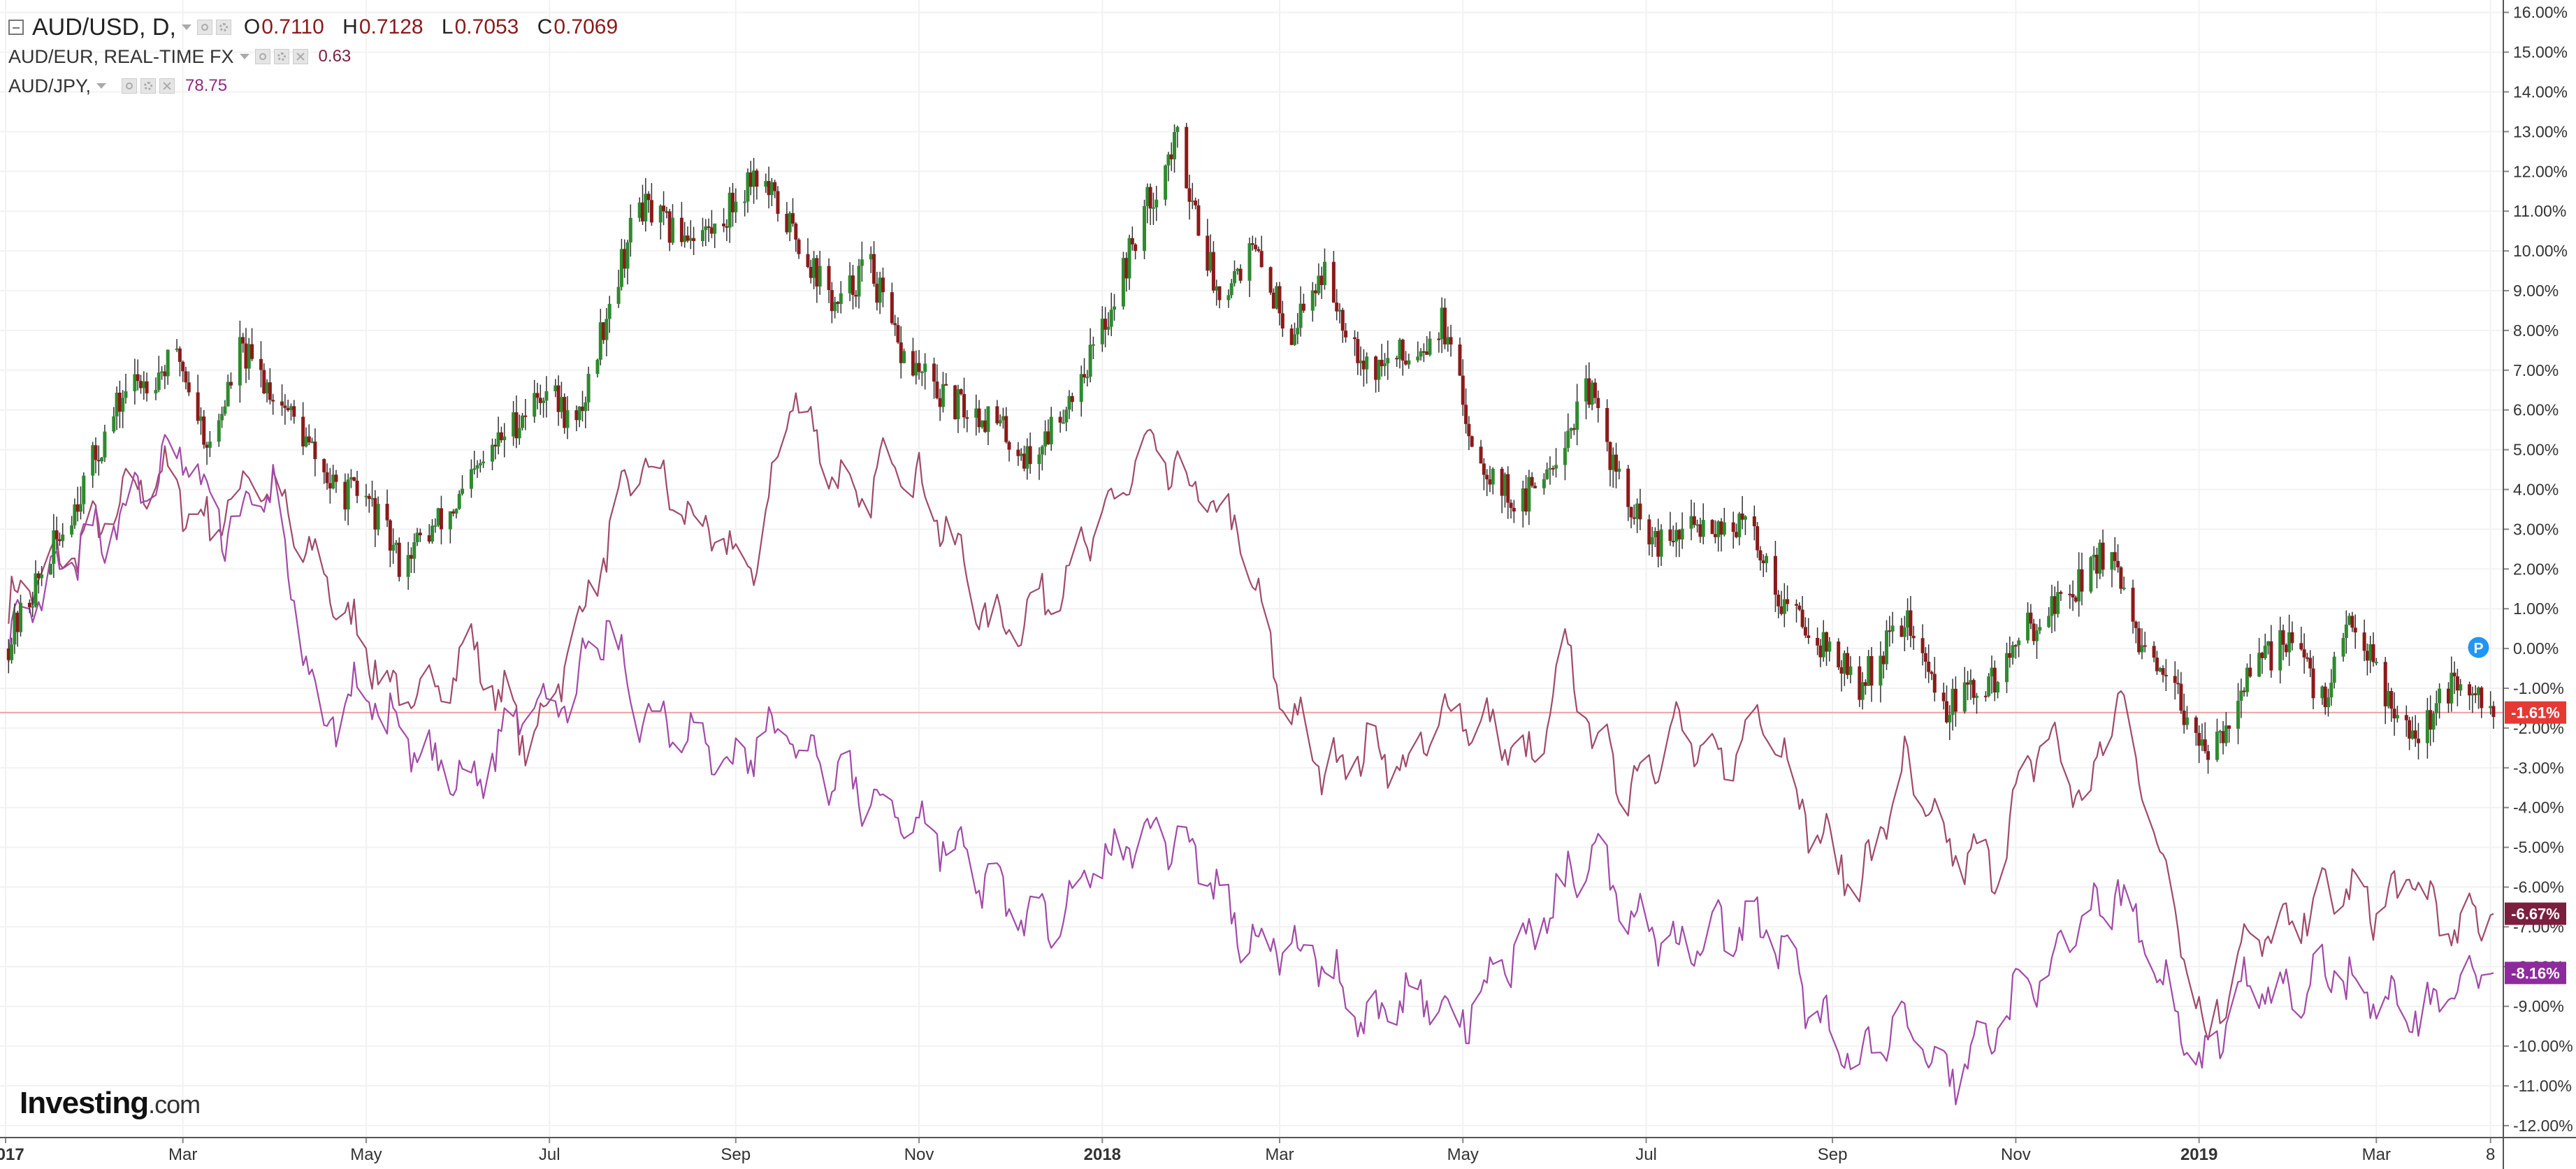 The height and width of the screenshot is (1169, 2576). What do you see at coordinates (2540, 171) in the screenshot?
I see `y-tick-label: 12.00%` at bounding box center [2540, 171].